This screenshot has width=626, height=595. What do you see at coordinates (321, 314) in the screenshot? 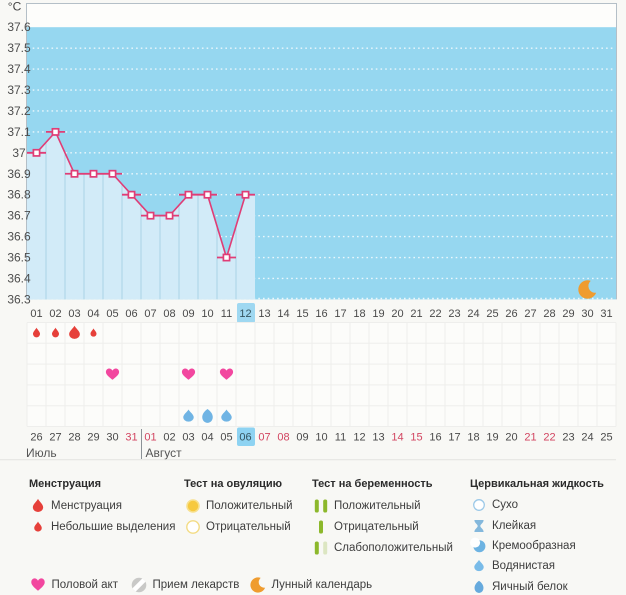
I see `cycle-day-label: 16` at bounding box center [321, 314].